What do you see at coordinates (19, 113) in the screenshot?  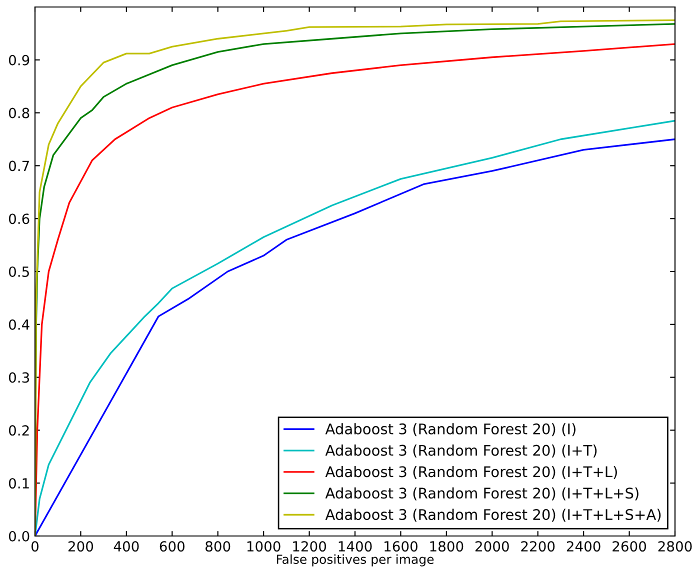 I see `y-tick-label: 0.8` at bounding box center [19, 113].